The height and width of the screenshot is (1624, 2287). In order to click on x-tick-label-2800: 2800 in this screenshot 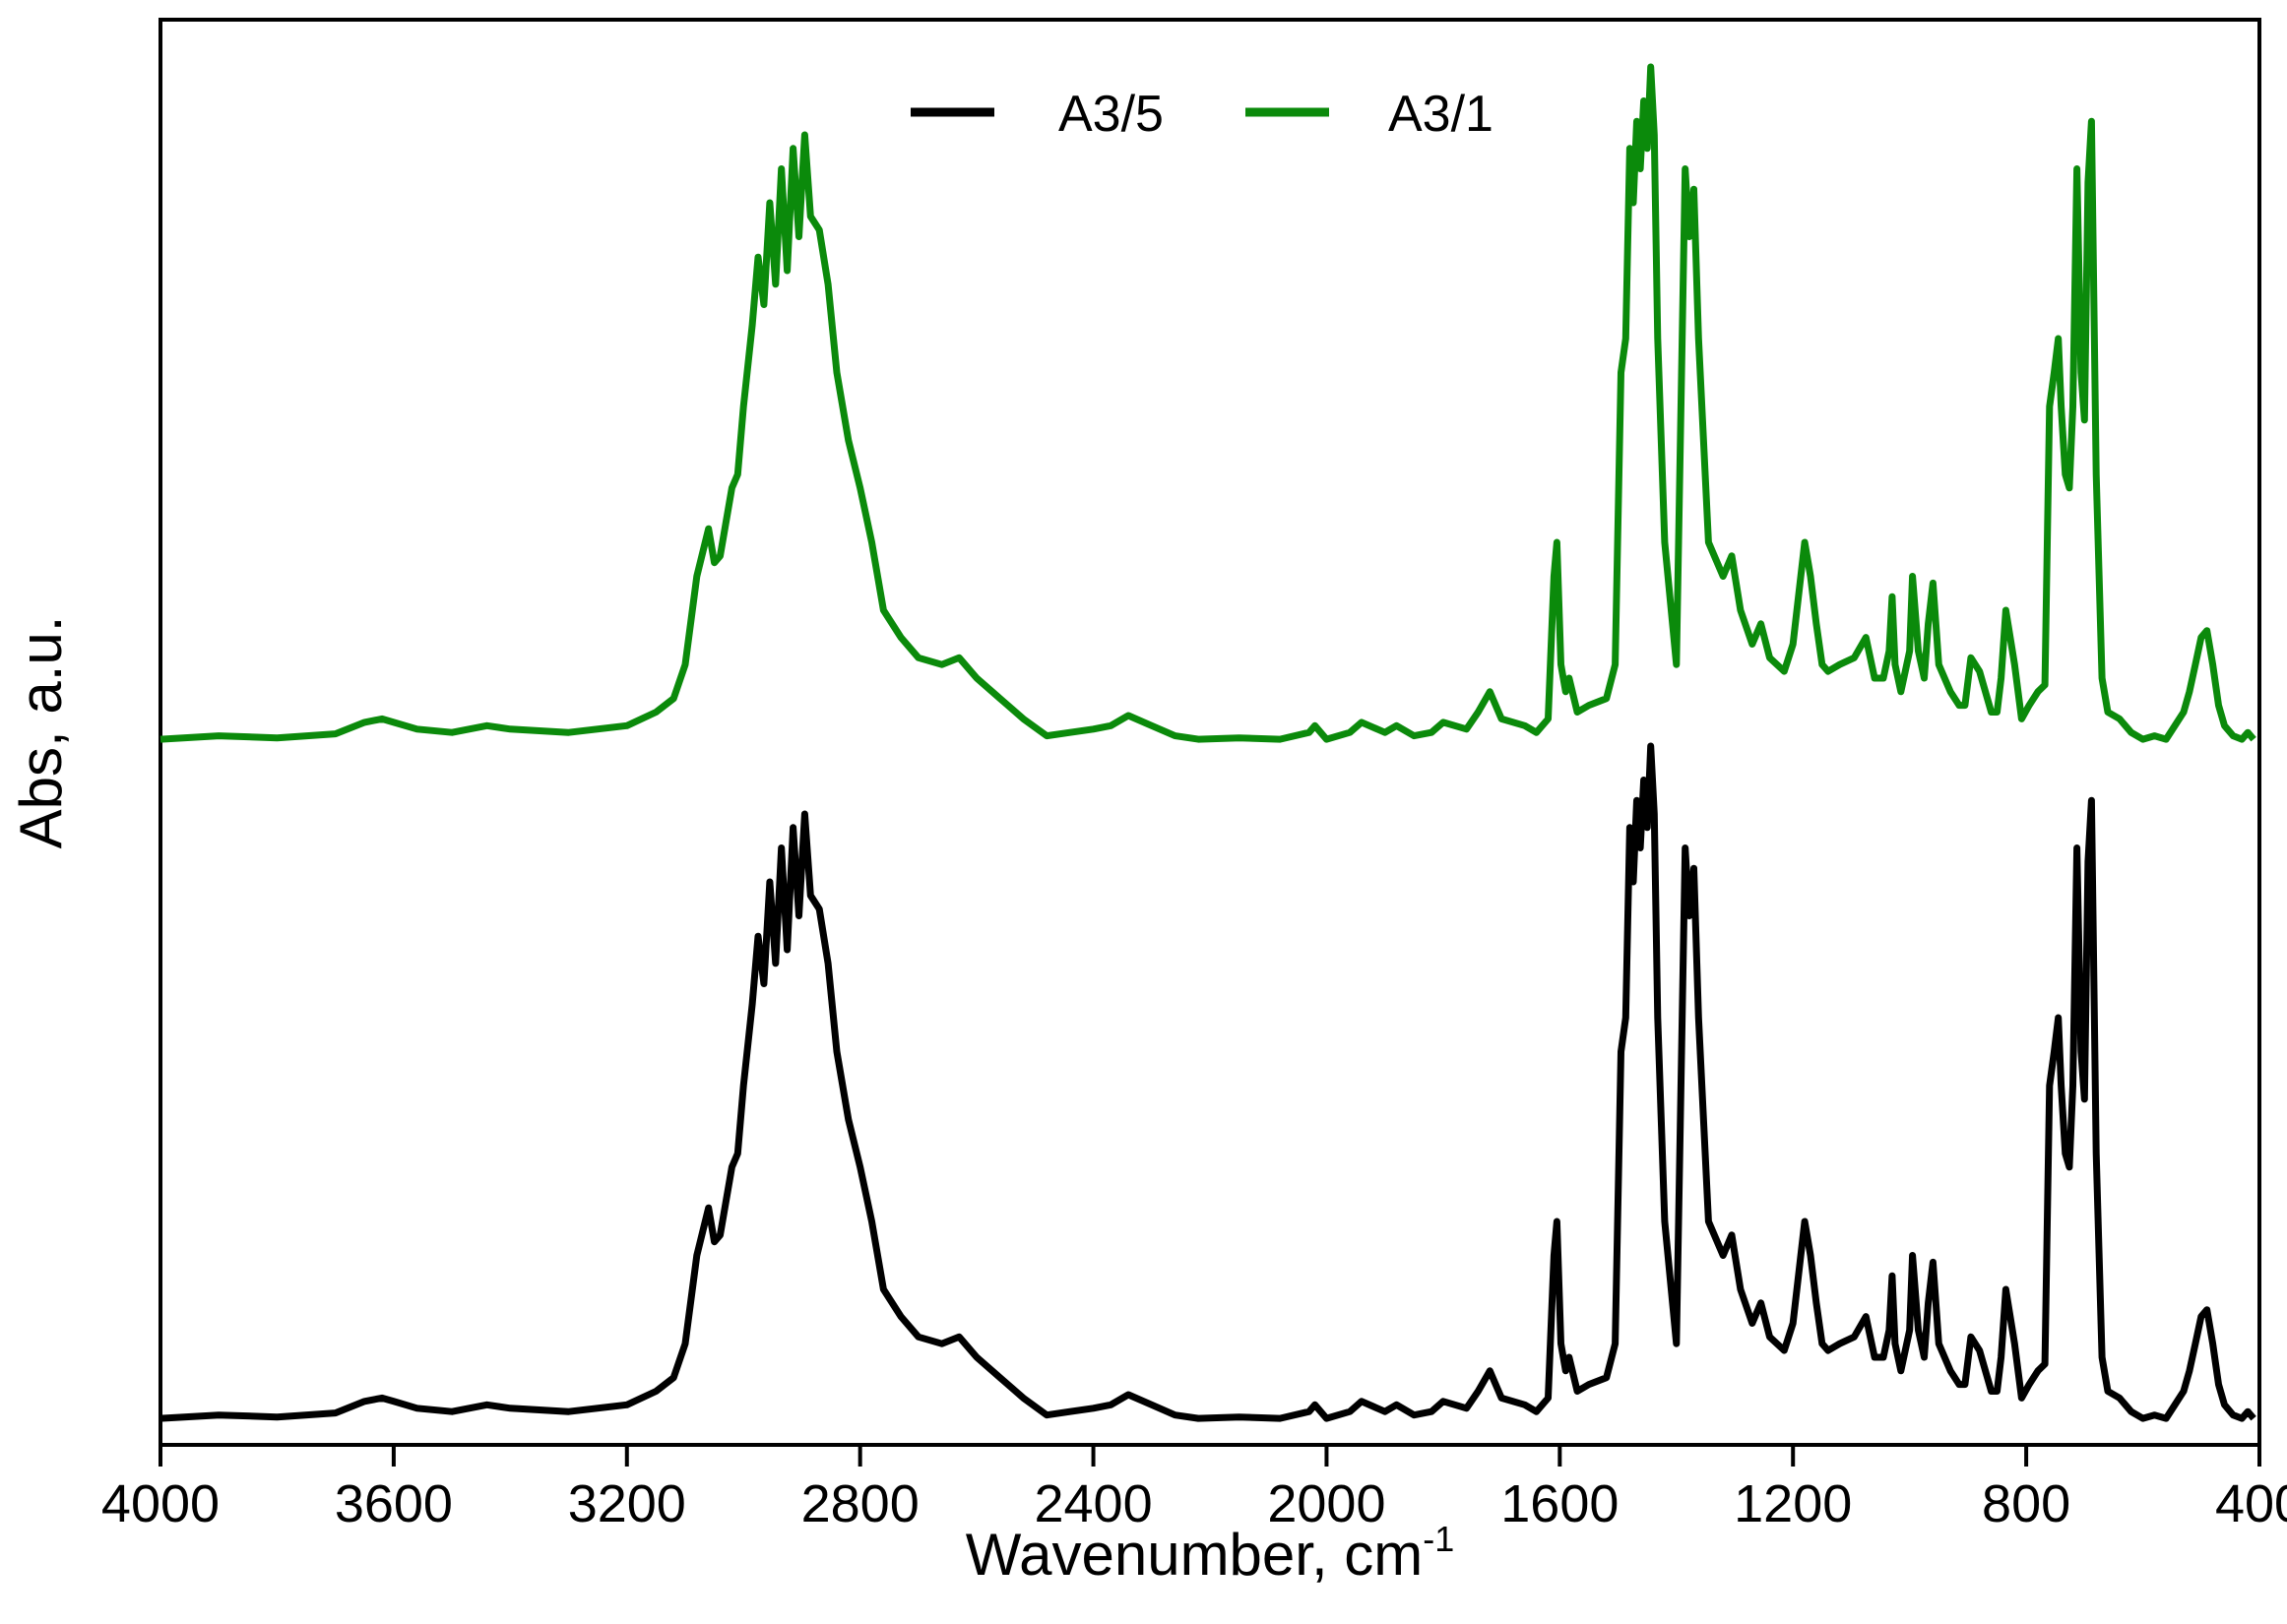, I will do `click(860, 1503)`.